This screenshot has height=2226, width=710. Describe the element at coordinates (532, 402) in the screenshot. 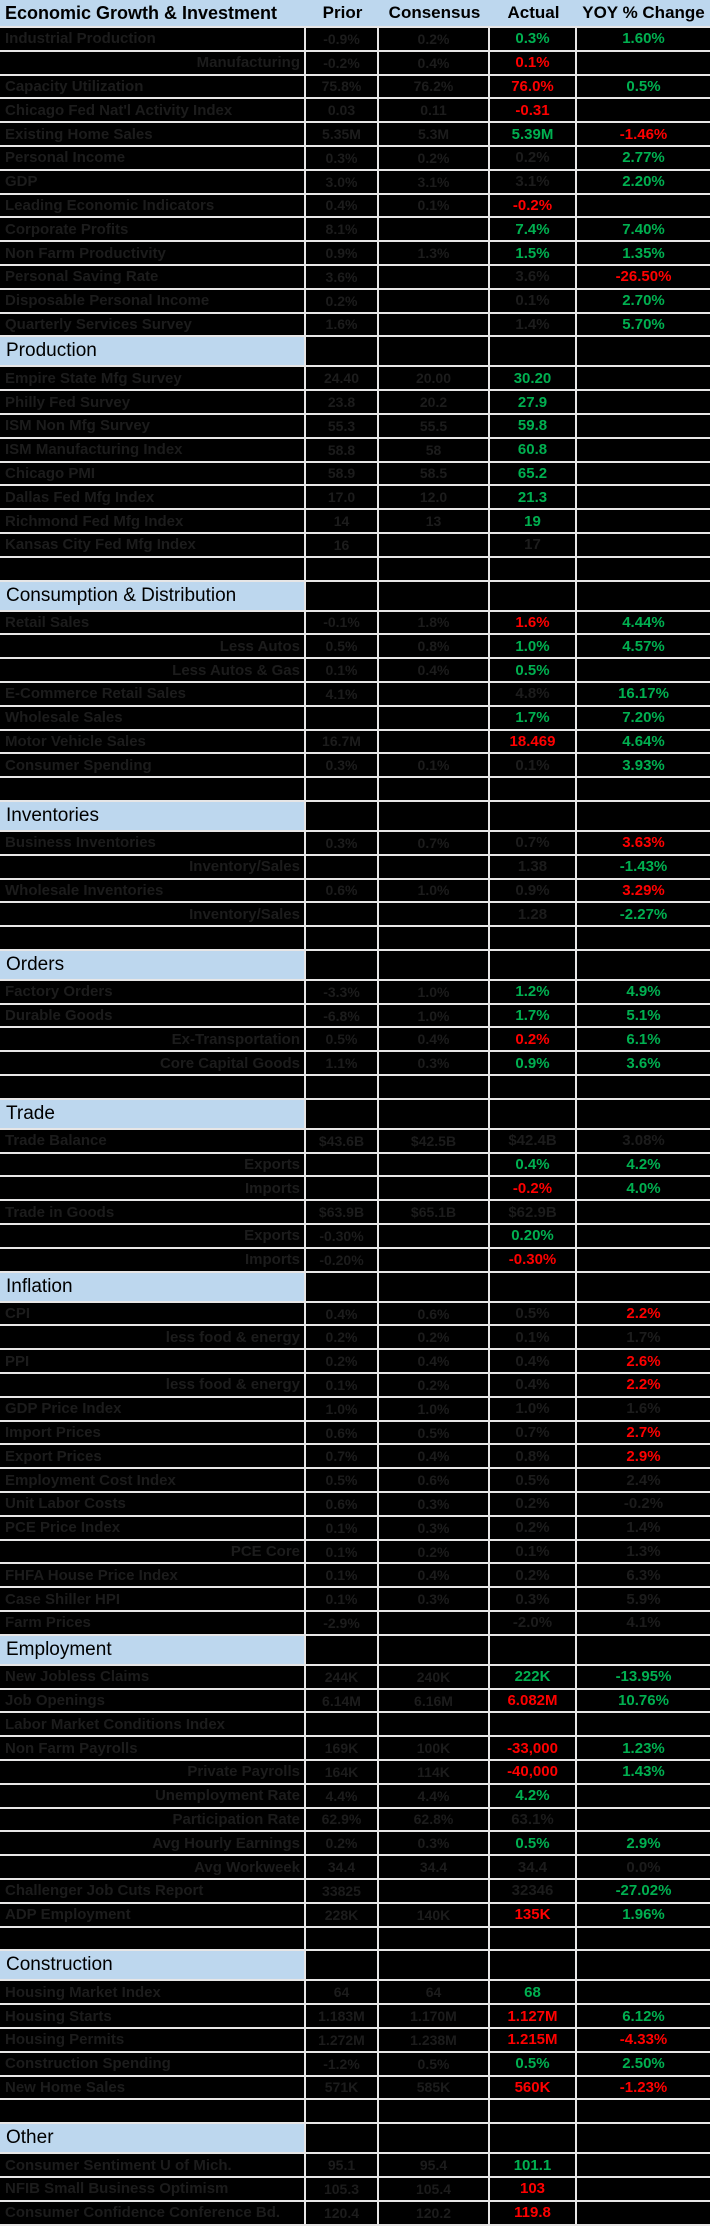

I see `cell-value: 27.9` at that location.